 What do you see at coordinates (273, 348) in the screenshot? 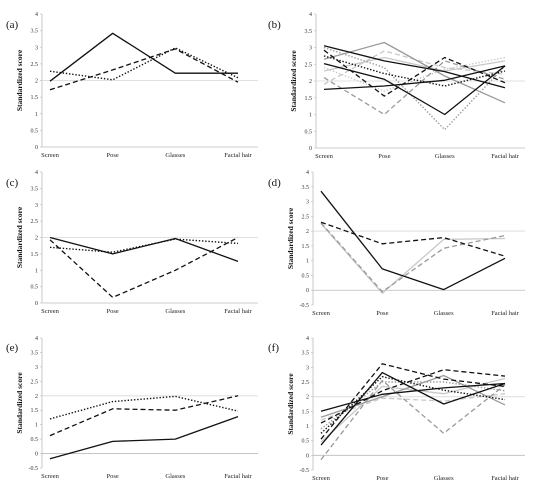
I see `panel-label: (f)` at bounding box center [273, 348].